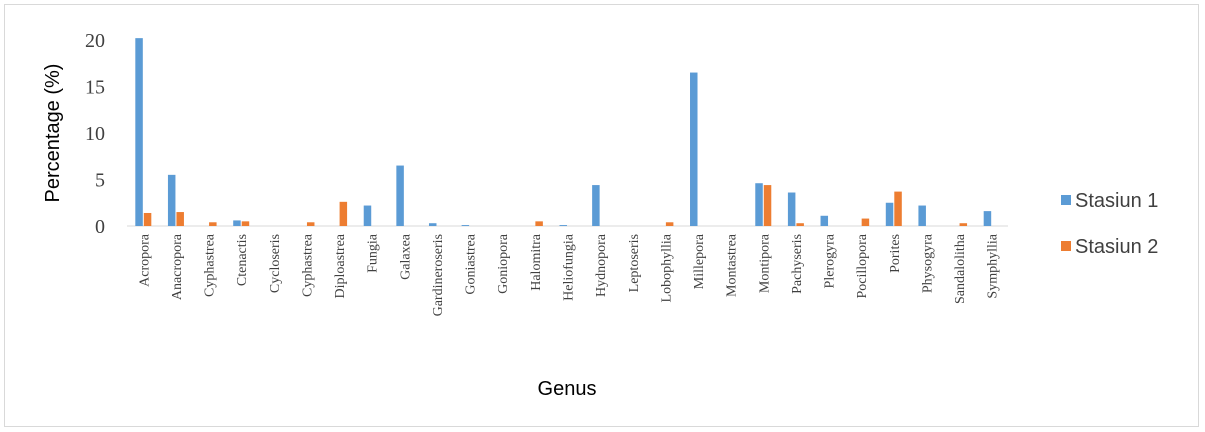  What do you see at coordinates (465, 225) in the screenshot?
I see `bar-1-goniastrea` at bounding box center [465, 225].